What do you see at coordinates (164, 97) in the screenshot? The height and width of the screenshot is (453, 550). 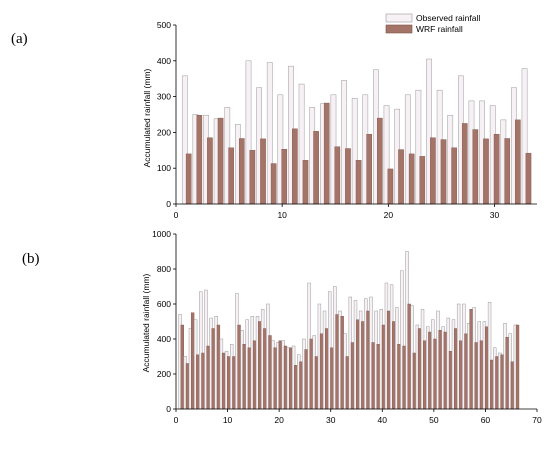 I see `y-tick-label-a: 300` at bounding box center [164, 97].